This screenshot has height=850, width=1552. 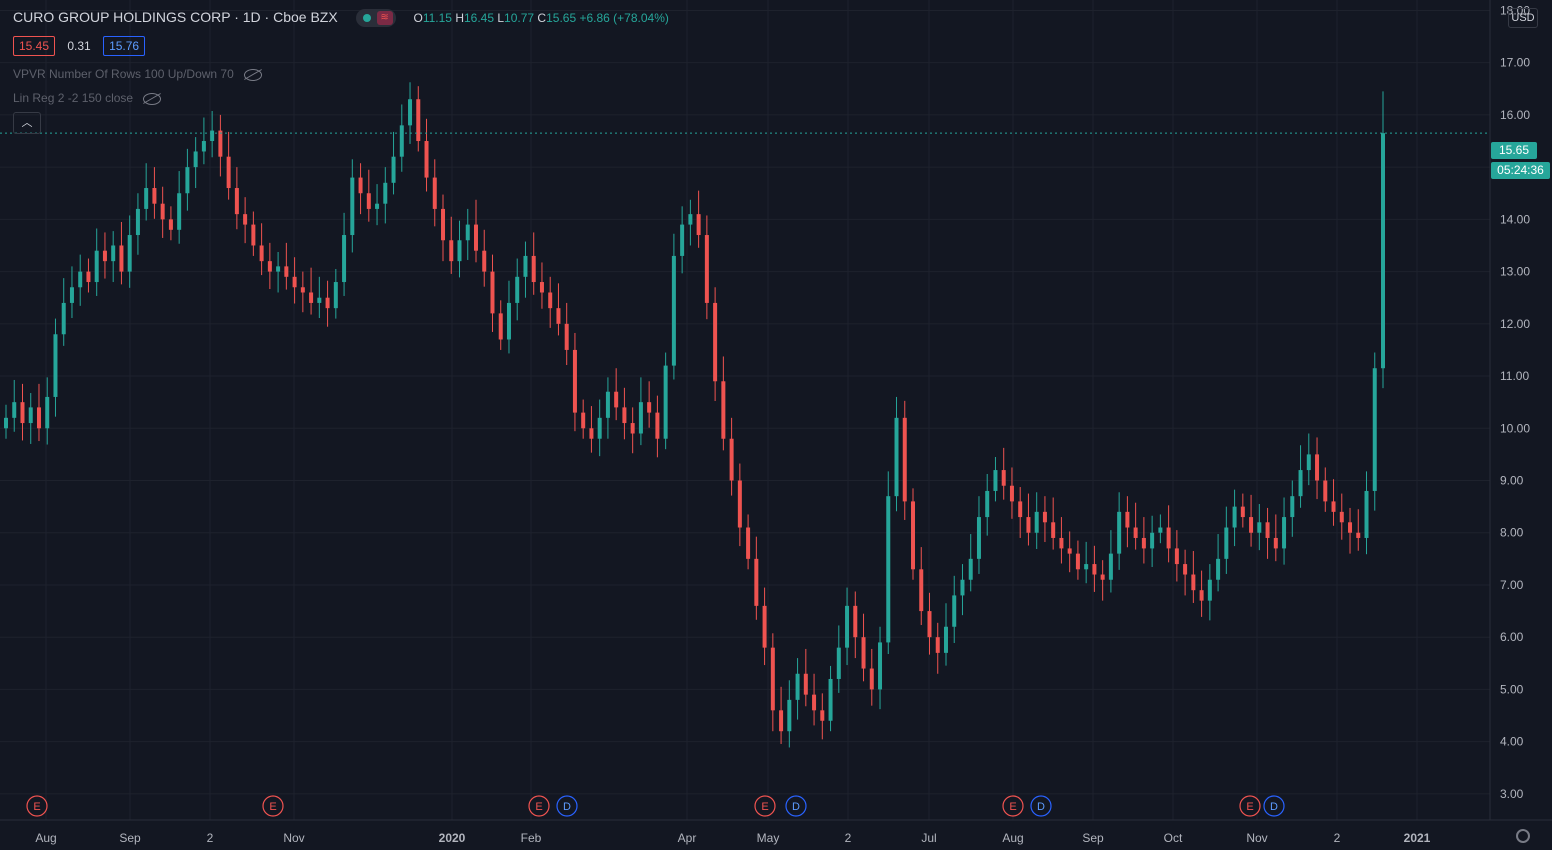 I want to click on indicator-linreg: Lin Reg 2 -2 150 close, so click(x=87, y=98).